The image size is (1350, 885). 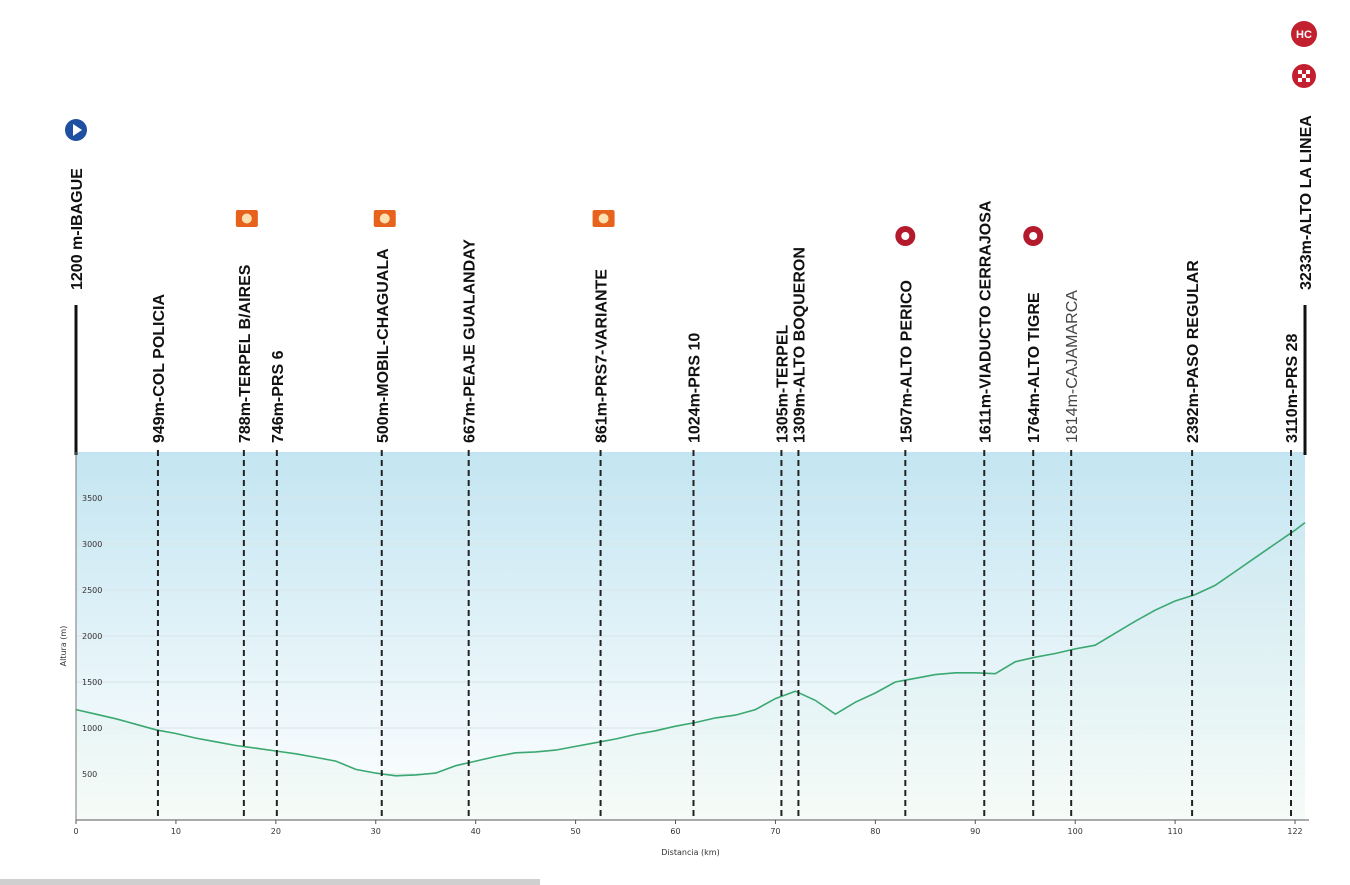 I want to click on waypoint-label: 1024m-PRS 10, so click(x=694, y=388).